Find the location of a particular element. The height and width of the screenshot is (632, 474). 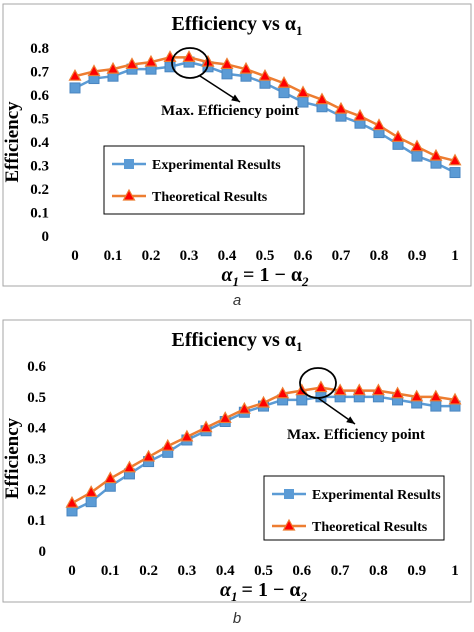

y-tick-label: 0.1 is located at coordinates (39, 214).